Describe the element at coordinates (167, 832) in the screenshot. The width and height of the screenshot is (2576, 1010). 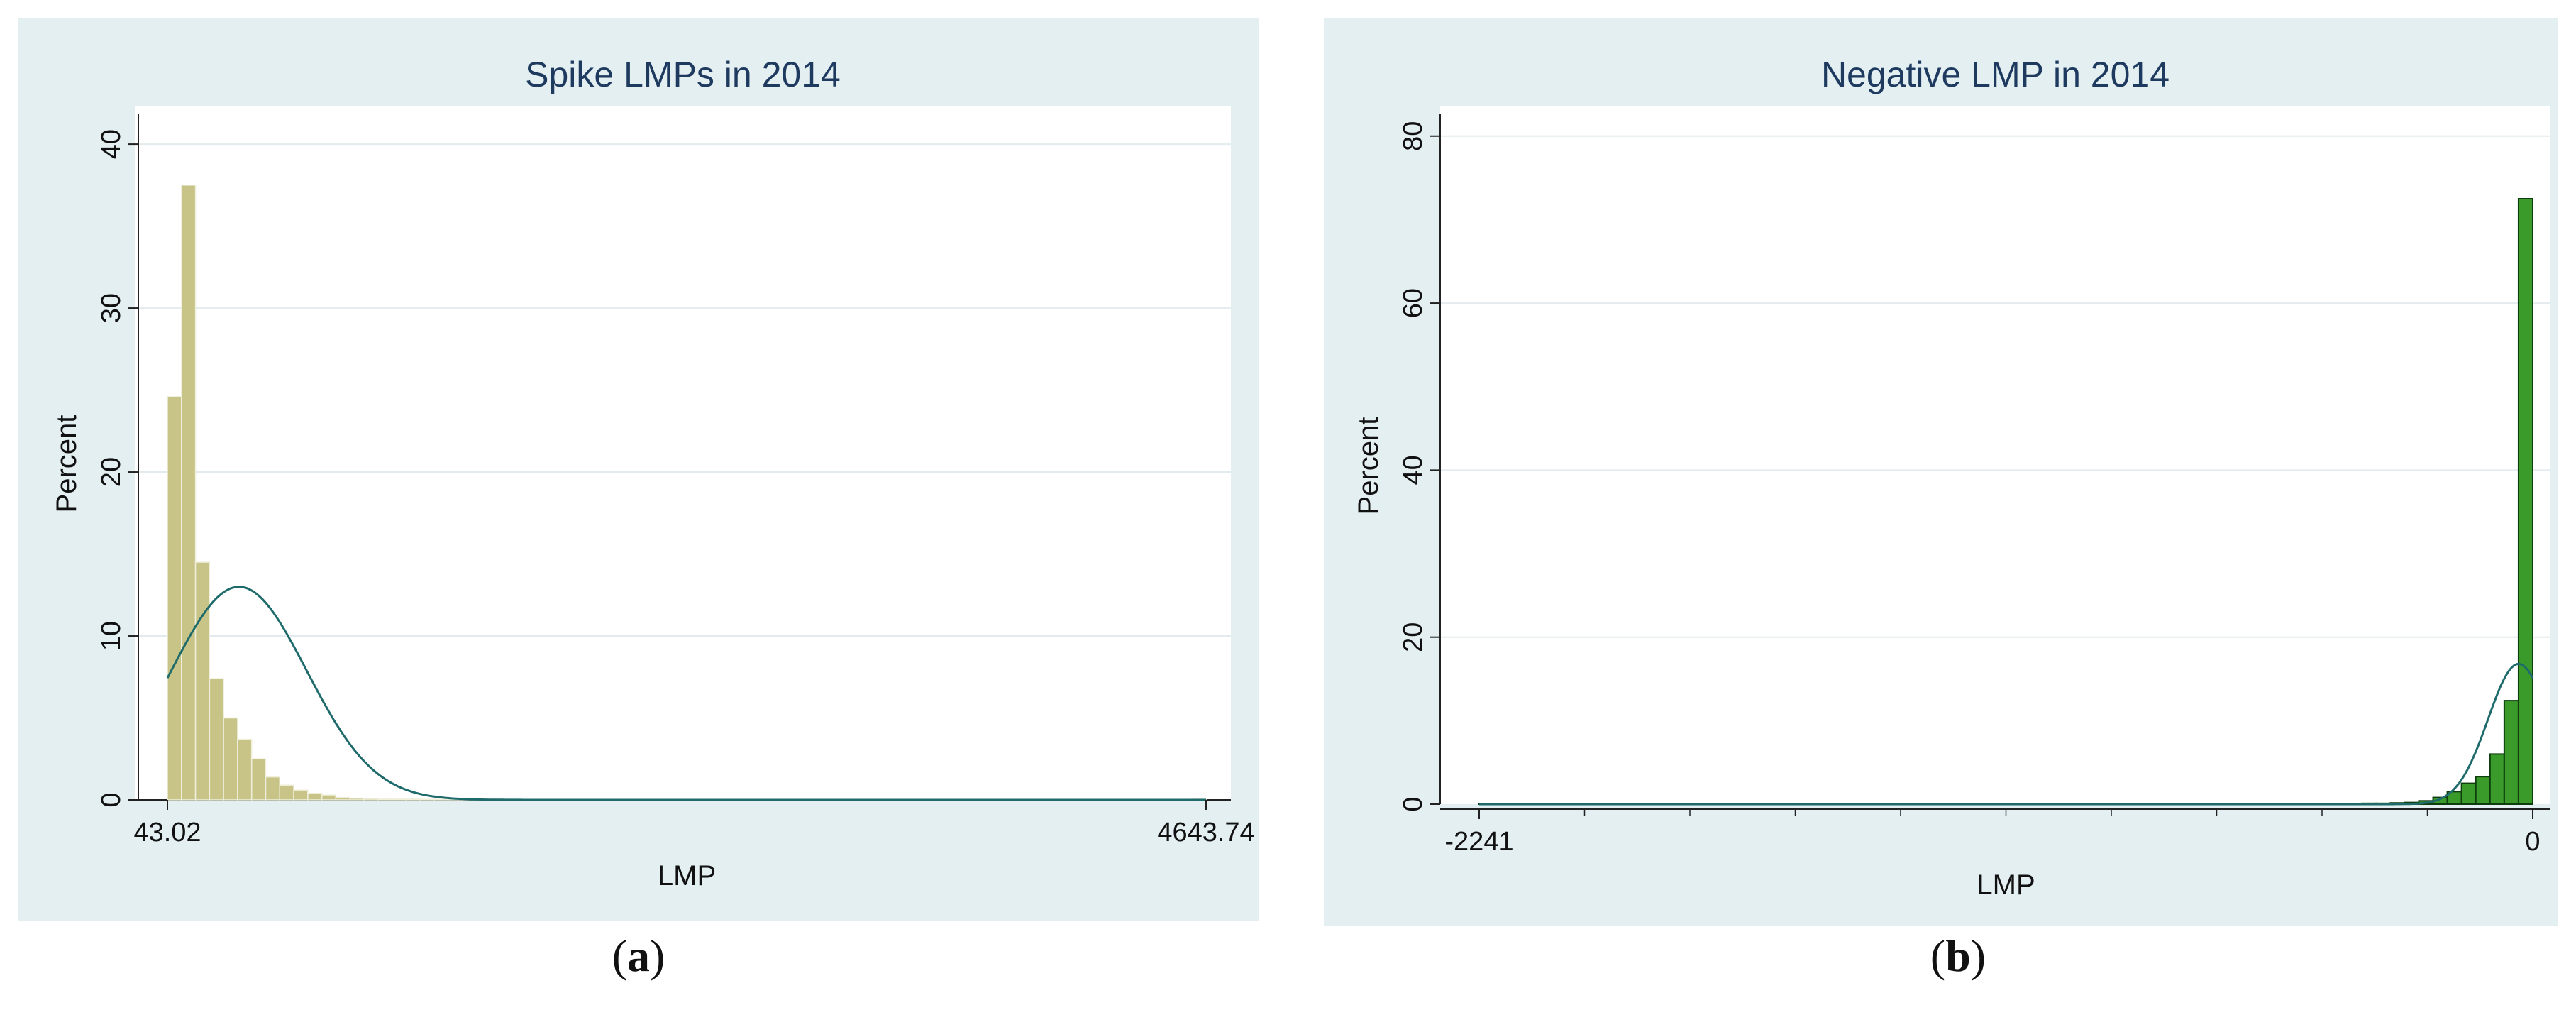
I see `x-tick-label: 43.02` at that location.